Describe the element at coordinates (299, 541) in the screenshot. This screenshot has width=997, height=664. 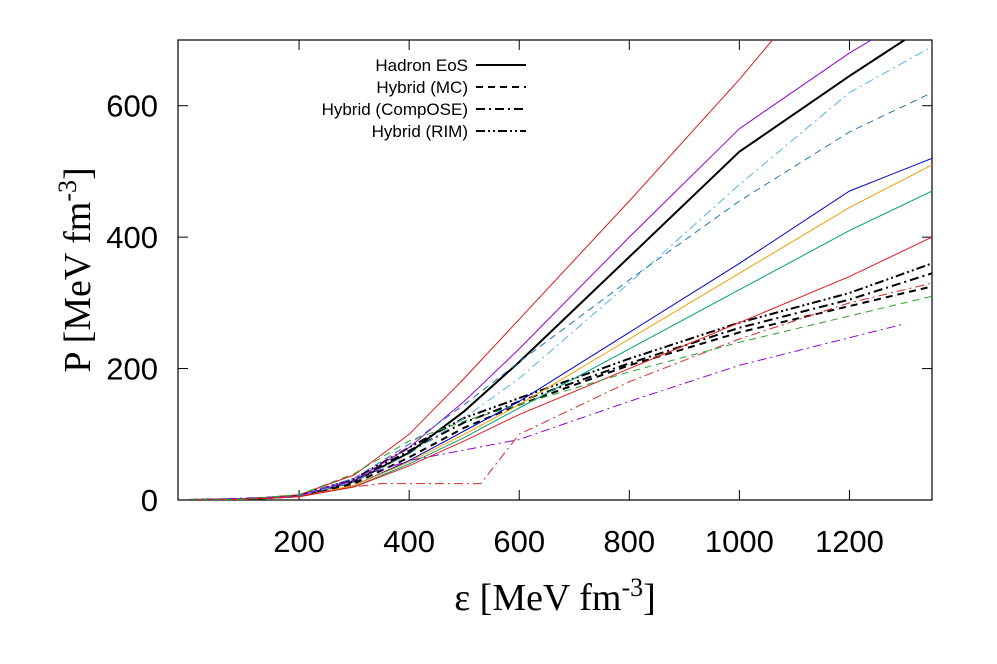
I see `x-tick-label: 200` at that location.